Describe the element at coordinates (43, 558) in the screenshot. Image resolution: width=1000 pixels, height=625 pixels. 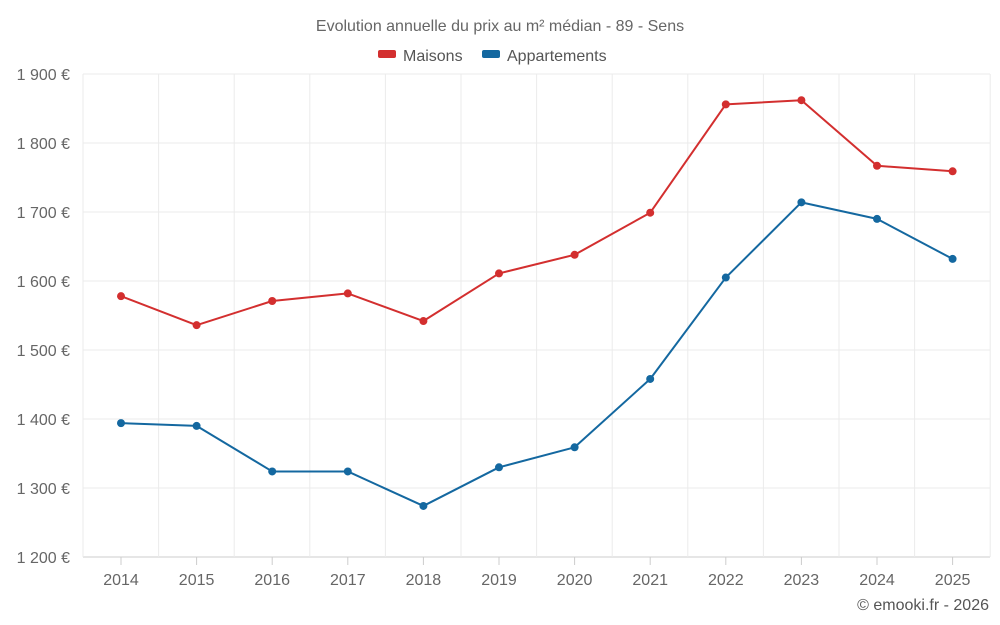
I see `y-tick-label: 1 200 €` at that location.